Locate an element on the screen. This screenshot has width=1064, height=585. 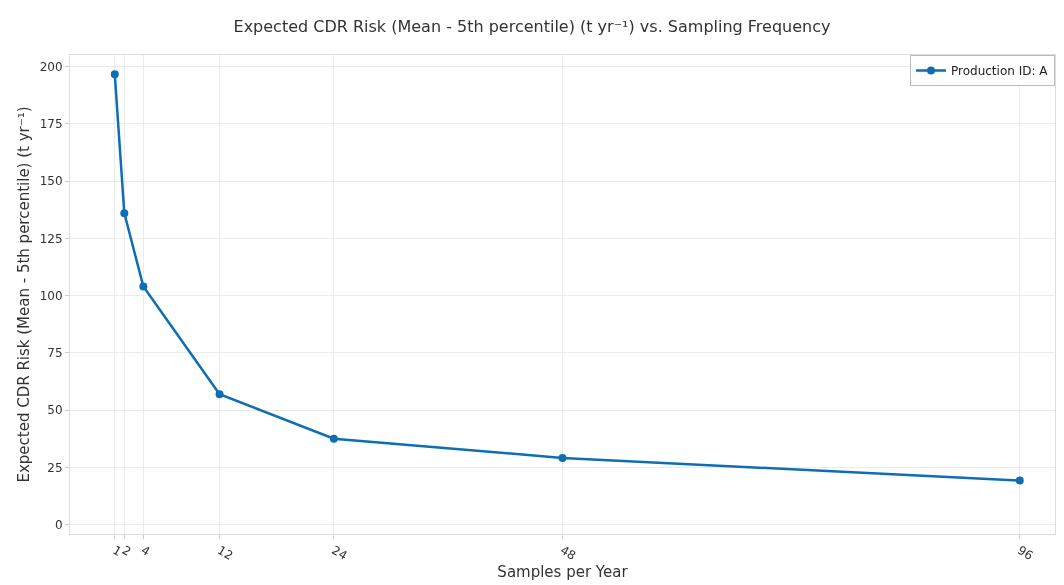
y-tick-label: 150 is located at coordinates (51, 181).